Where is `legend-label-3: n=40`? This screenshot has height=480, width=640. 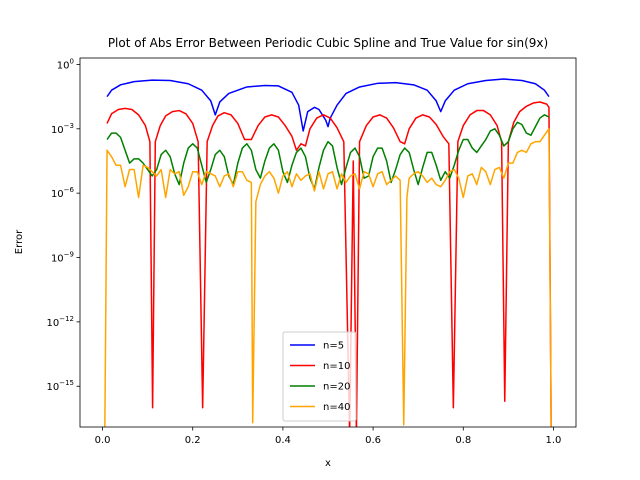
legend-label-3: n=40 is located at coordinates (336, 407).